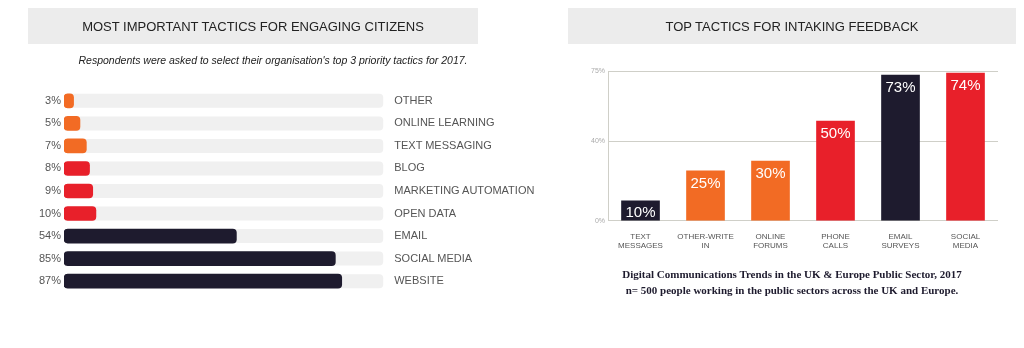 This screenshot has width=1024, height=348. I want to click on chart-title: TOP TACTICS FOR INTAKING FEEDBACK, so click(792, 26).